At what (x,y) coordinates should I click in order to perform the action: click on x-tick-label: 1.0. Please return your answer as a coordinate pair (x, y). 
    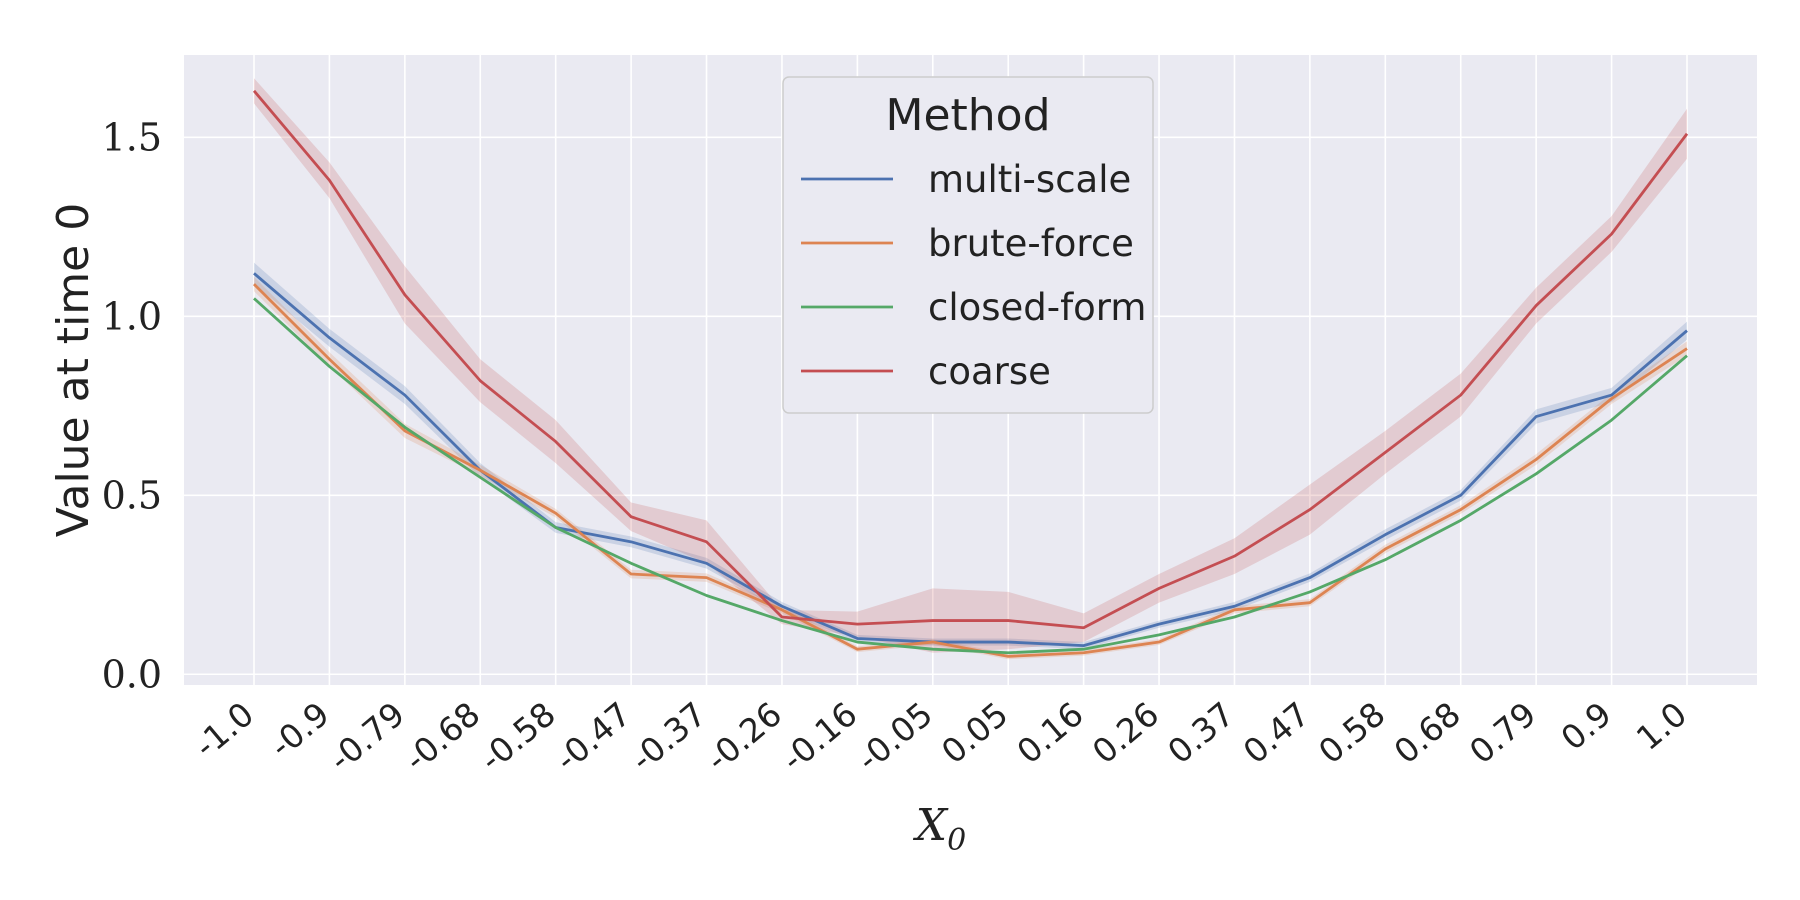
    Looking at the image, I should click on (1661, 726).